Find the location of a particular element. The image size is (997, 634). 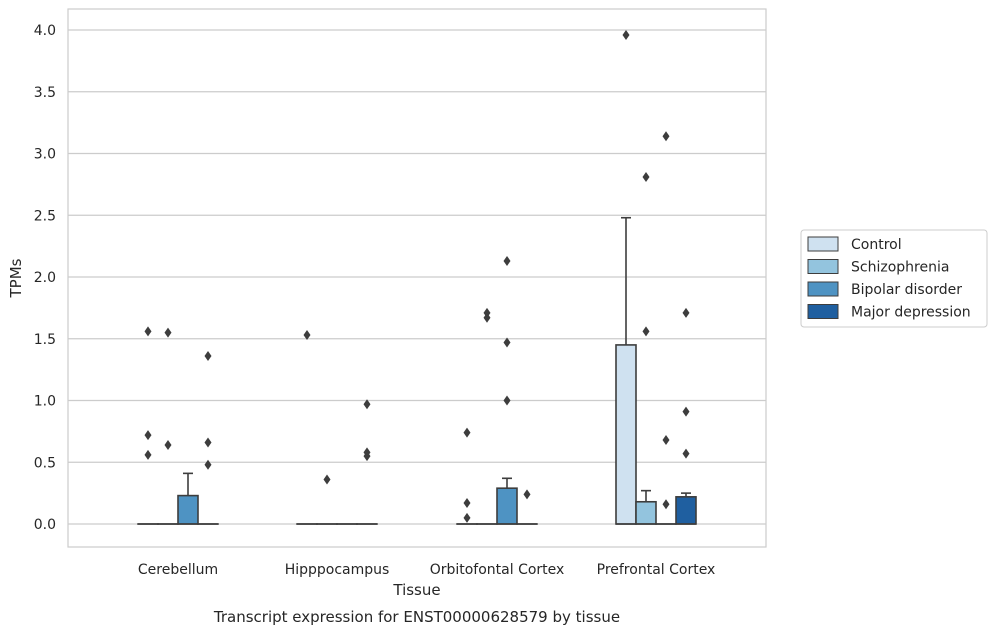

legend-label: Bipolar disorder is located at coordinates (906, 290).